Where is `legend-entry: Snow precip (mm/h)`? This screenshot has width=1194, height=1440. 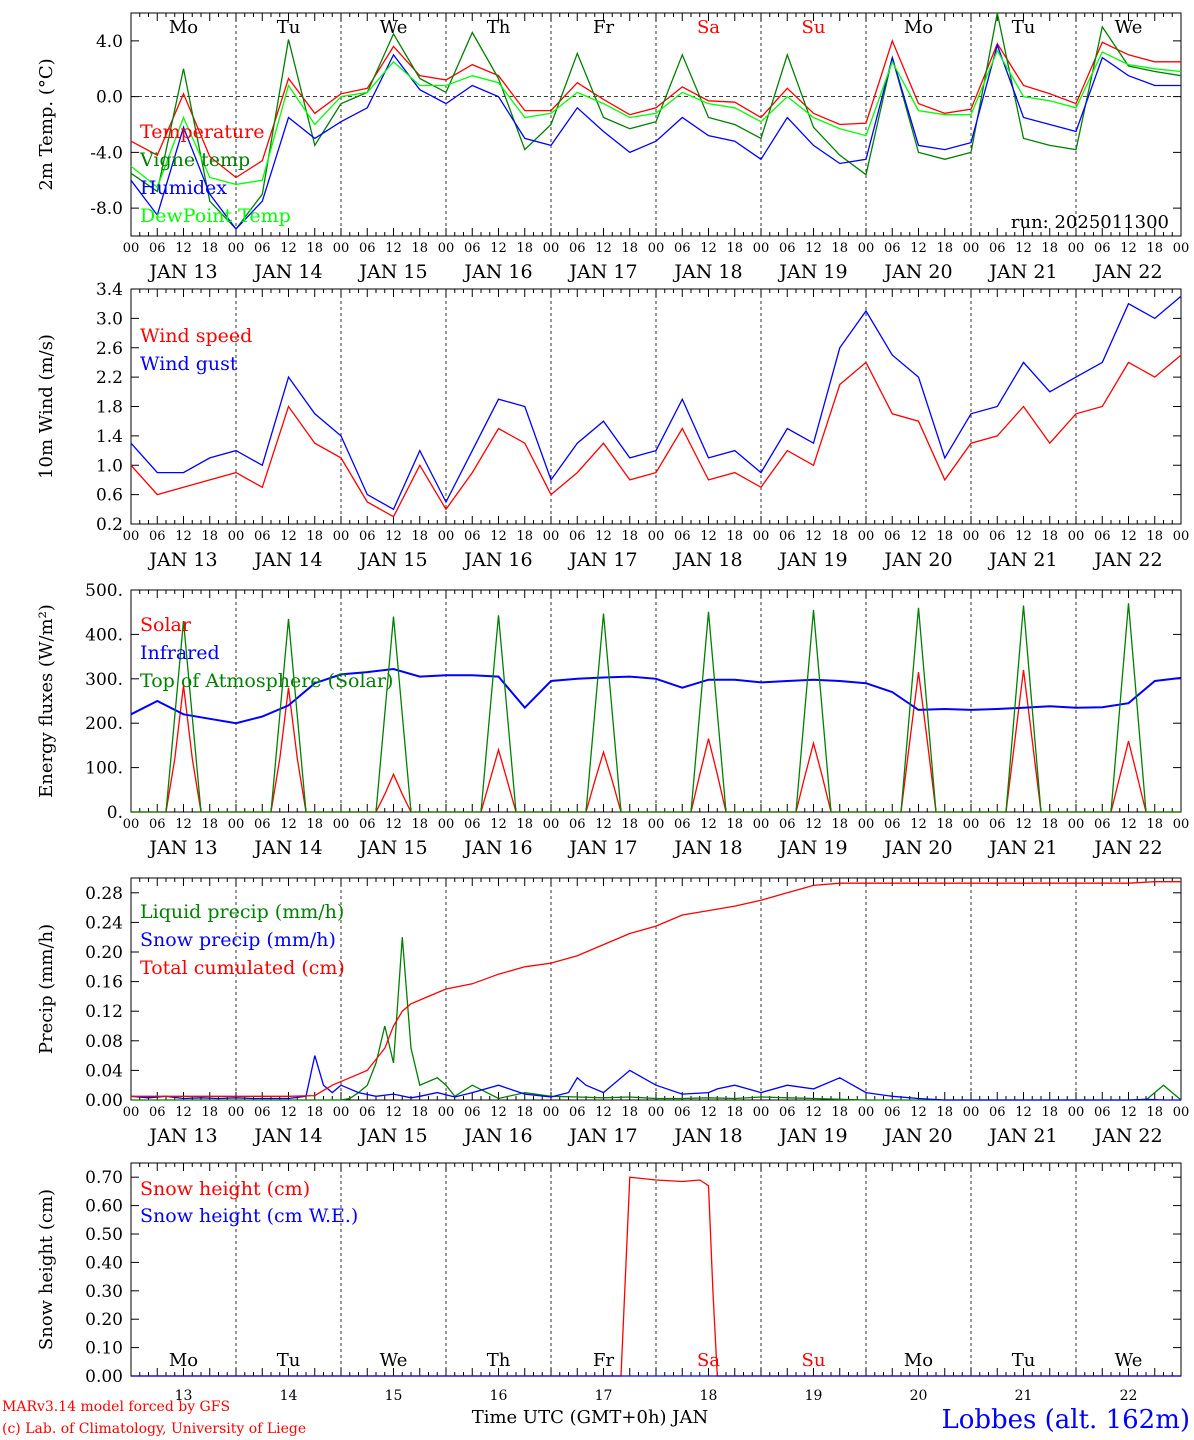
legend-entry: Snow precip (mm/h) is located at coordinates (238, 940).